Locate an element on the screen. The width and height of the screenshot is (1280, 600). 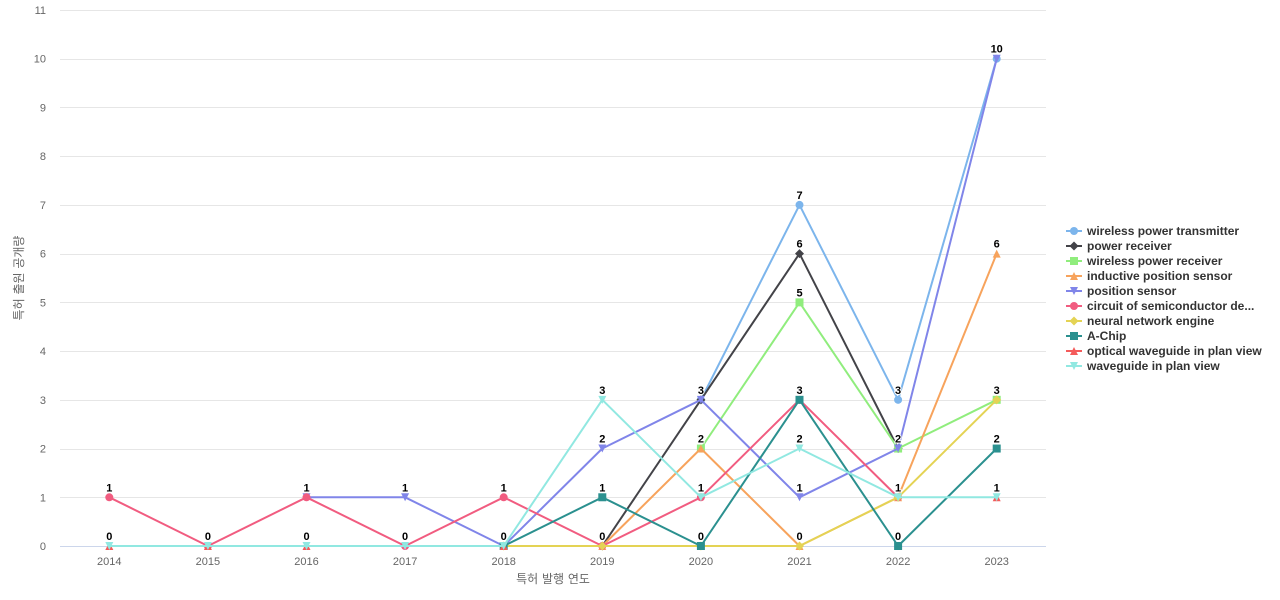
y-tick-label: 4 is located at coordinates (43, 352).